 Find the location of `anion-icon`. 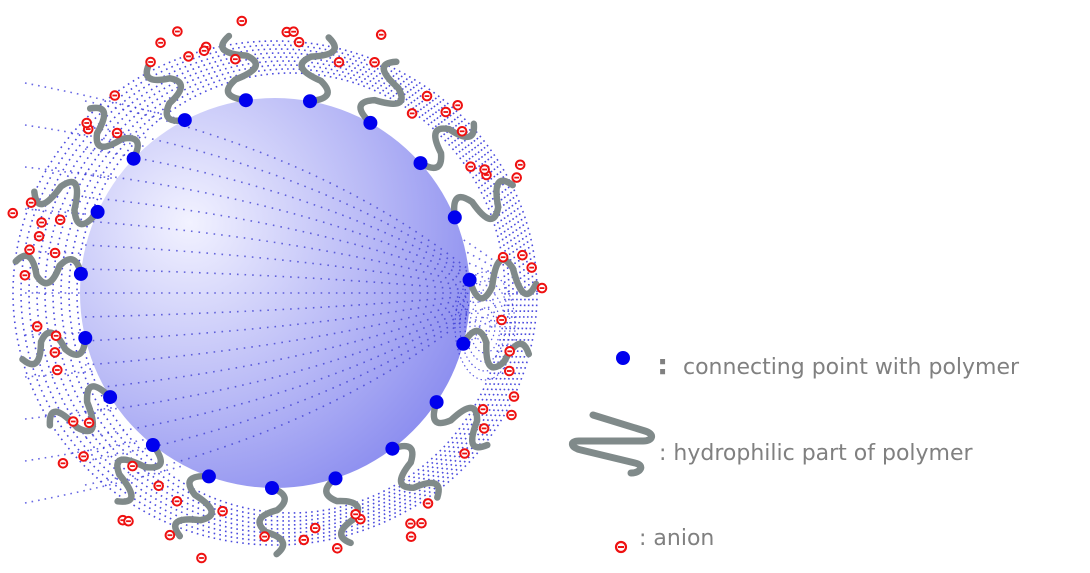

anion-icon is located at coordinates (621, 547).